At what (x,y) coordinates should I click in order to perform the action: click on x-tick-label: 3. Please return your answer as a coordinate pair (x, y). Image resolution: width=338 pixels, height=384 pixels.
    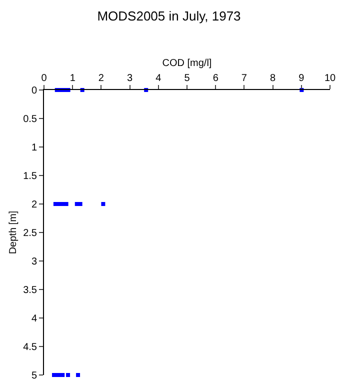
    Looking at the image, I should click on (130, 78).